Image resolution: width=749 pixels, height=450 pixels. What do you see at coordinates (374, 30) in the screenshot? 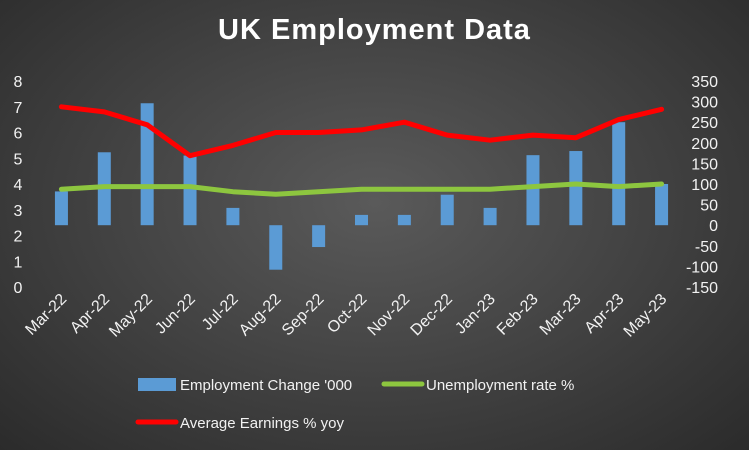
I see `chart-title: UK Employment Data` at bounding box center [374, 30].